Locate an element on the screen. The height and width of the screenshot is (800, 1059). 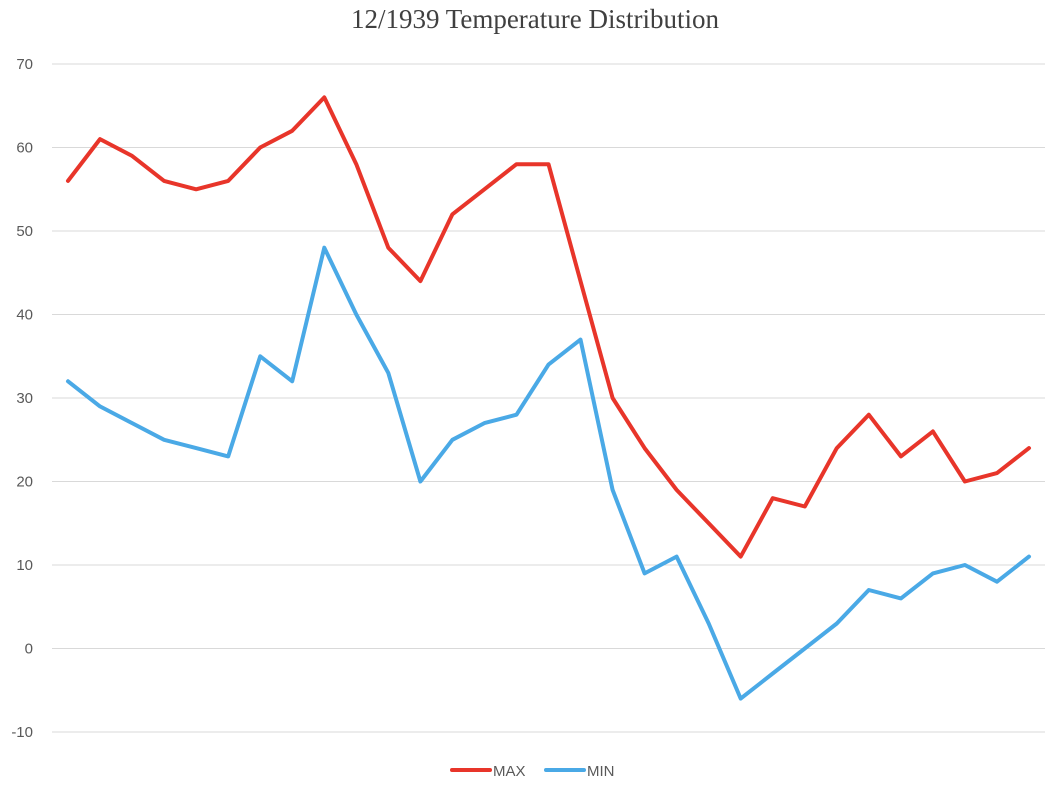
chart-title: 12/1939 Temperature Distribution is located at coordinates (535, 19).